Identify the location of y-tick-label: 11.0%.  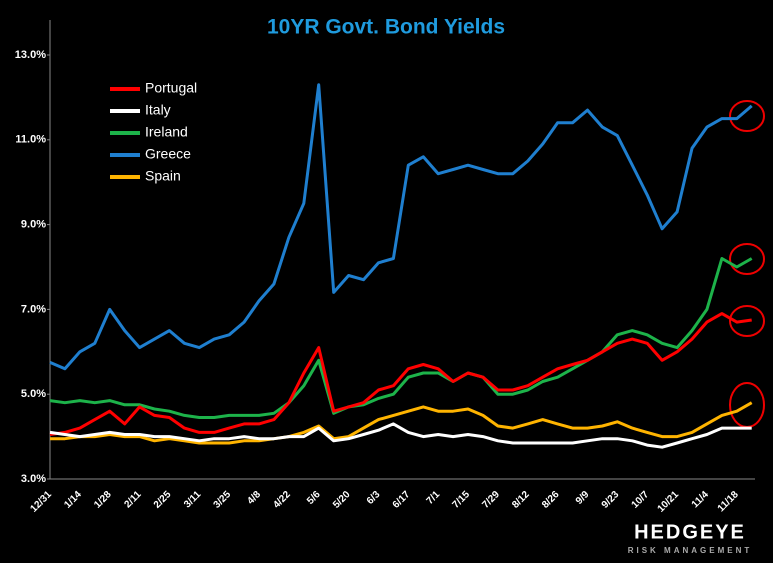
(30, 140).